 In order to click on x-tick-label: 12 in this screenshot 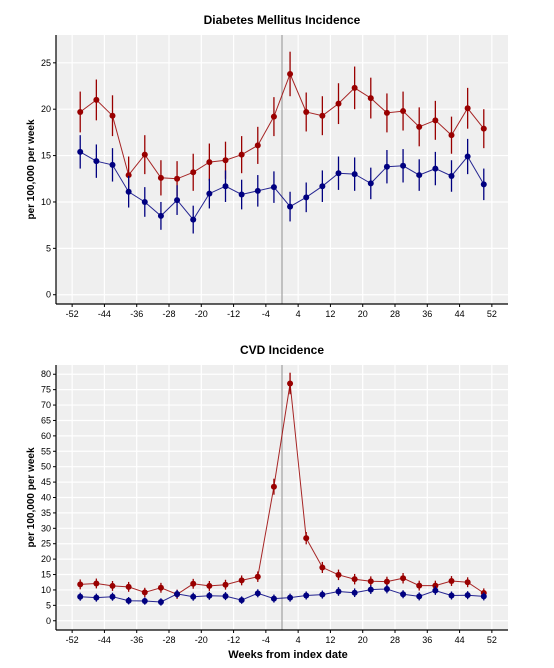, I will do `click(330, 314)`.